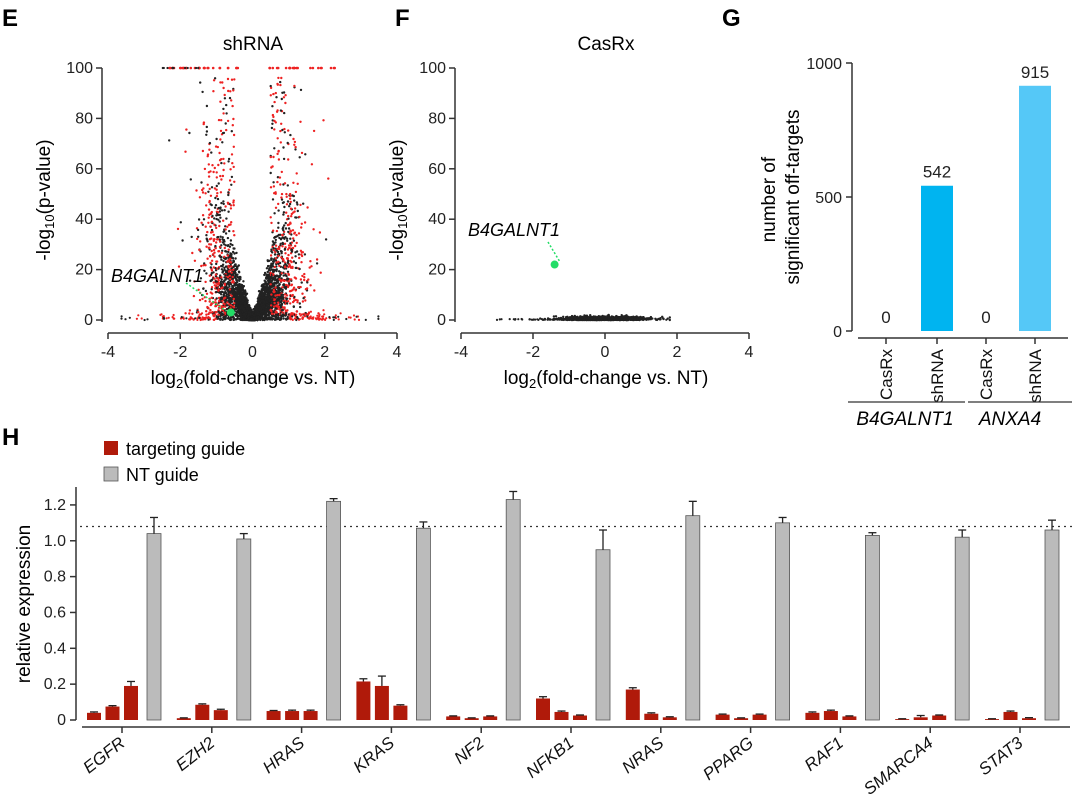 Image resolution: width=1080 pixels, height=812 pixels. I want to click on y-tick-label: 40, so click(84, 219).